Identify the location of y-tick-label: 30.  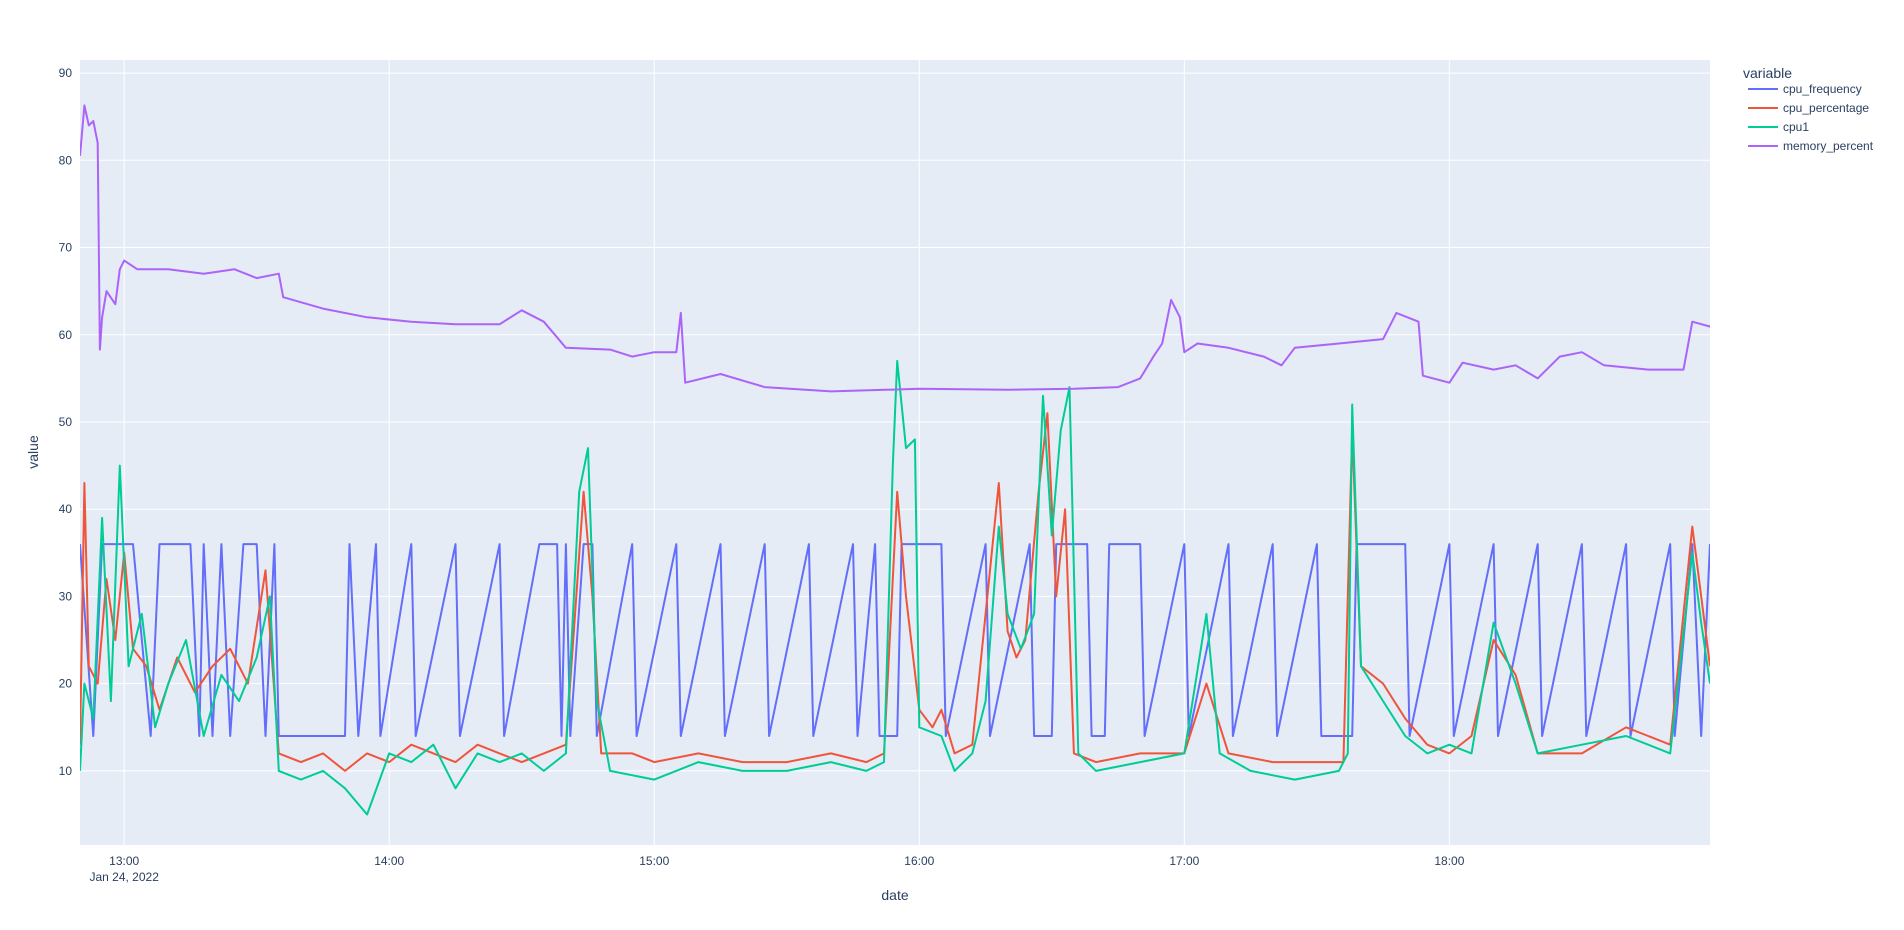
(66, 596).